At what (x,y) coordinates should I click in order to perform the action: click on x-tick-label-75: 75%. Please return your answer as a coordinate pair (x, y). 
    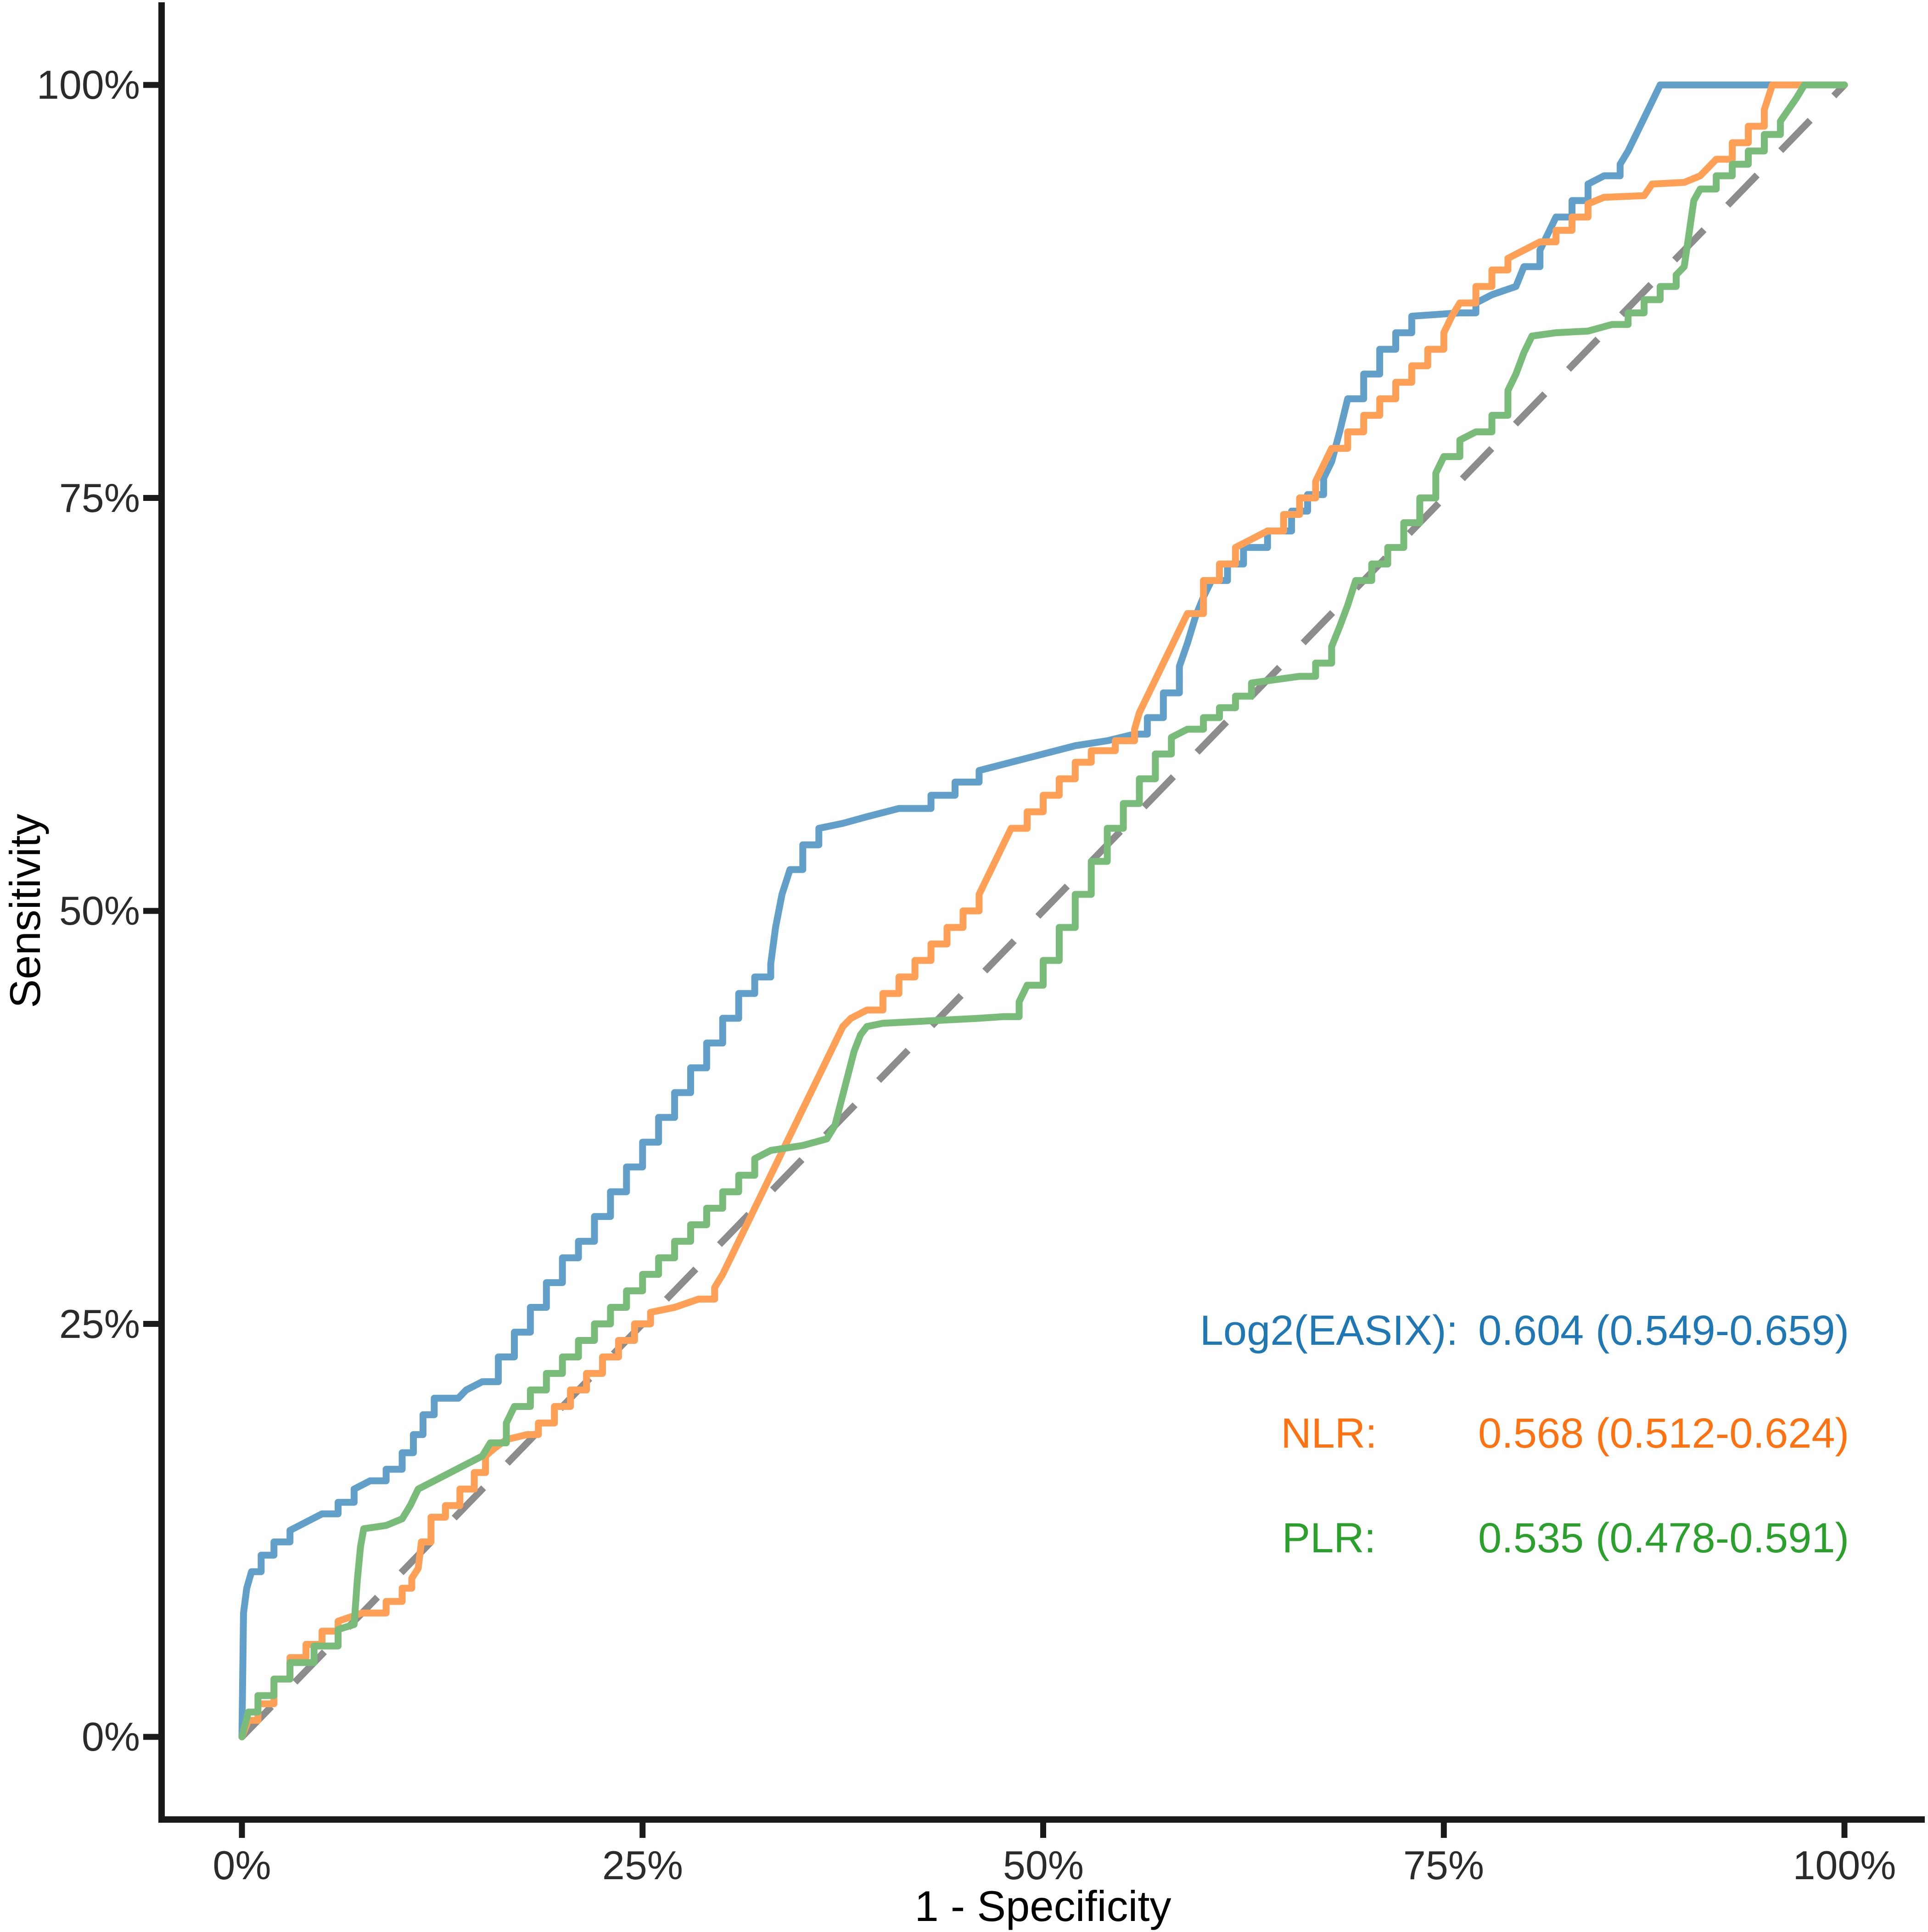
    Looking at the image, I should click on (1444, 1865).